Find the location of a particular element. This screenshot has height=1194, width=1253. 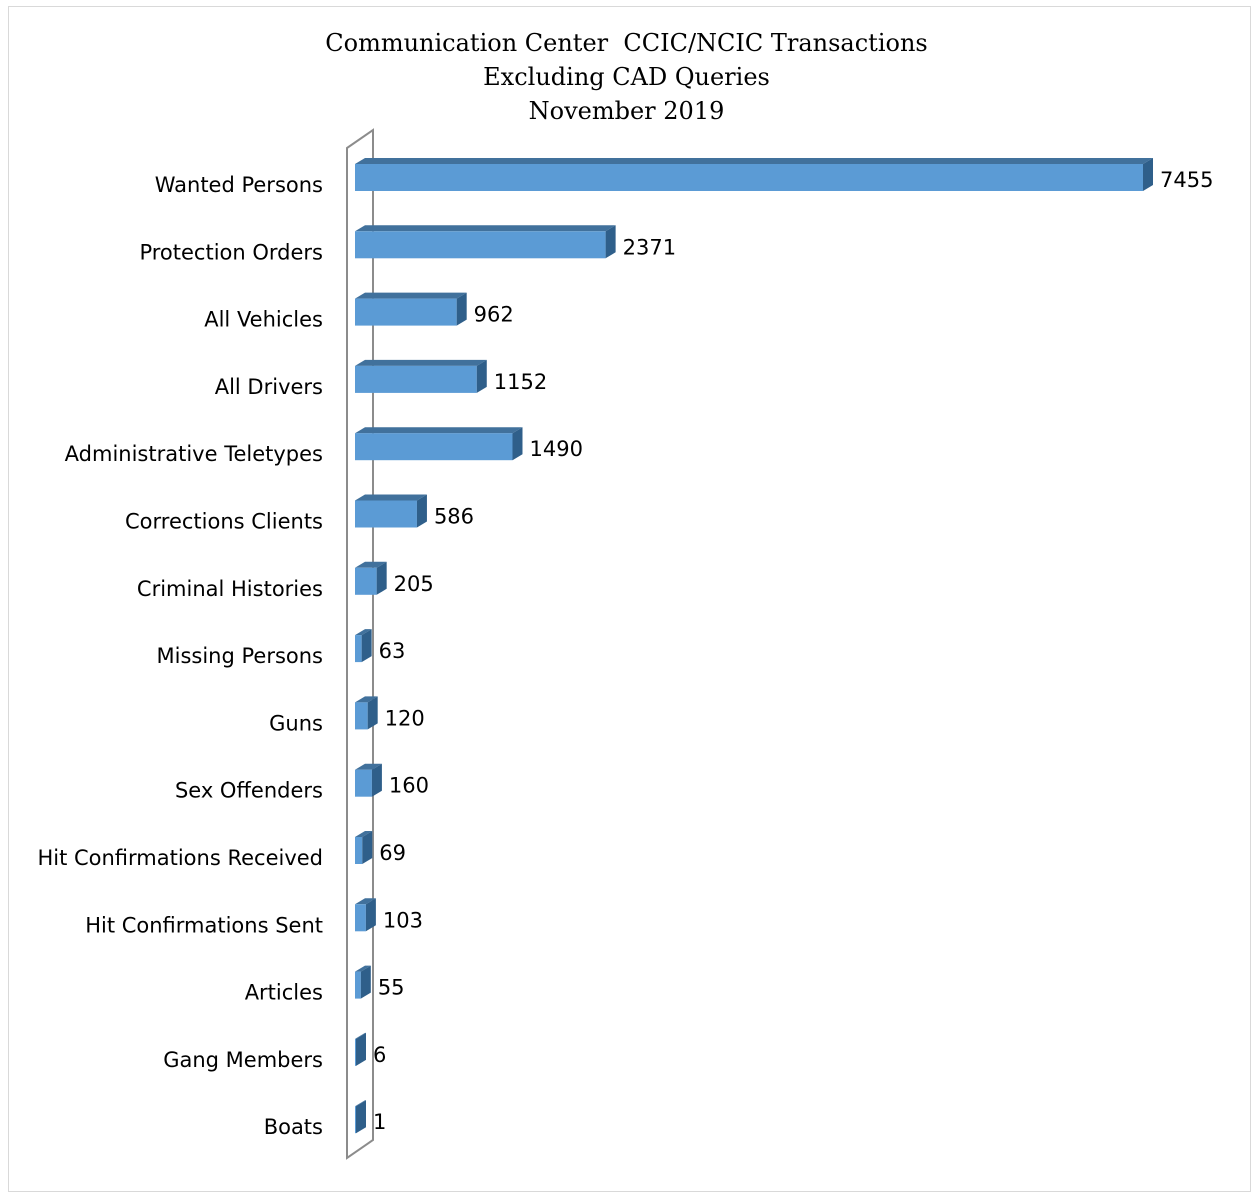

value-label-corrections-clients: 586 is located at coordinates (454, 517).